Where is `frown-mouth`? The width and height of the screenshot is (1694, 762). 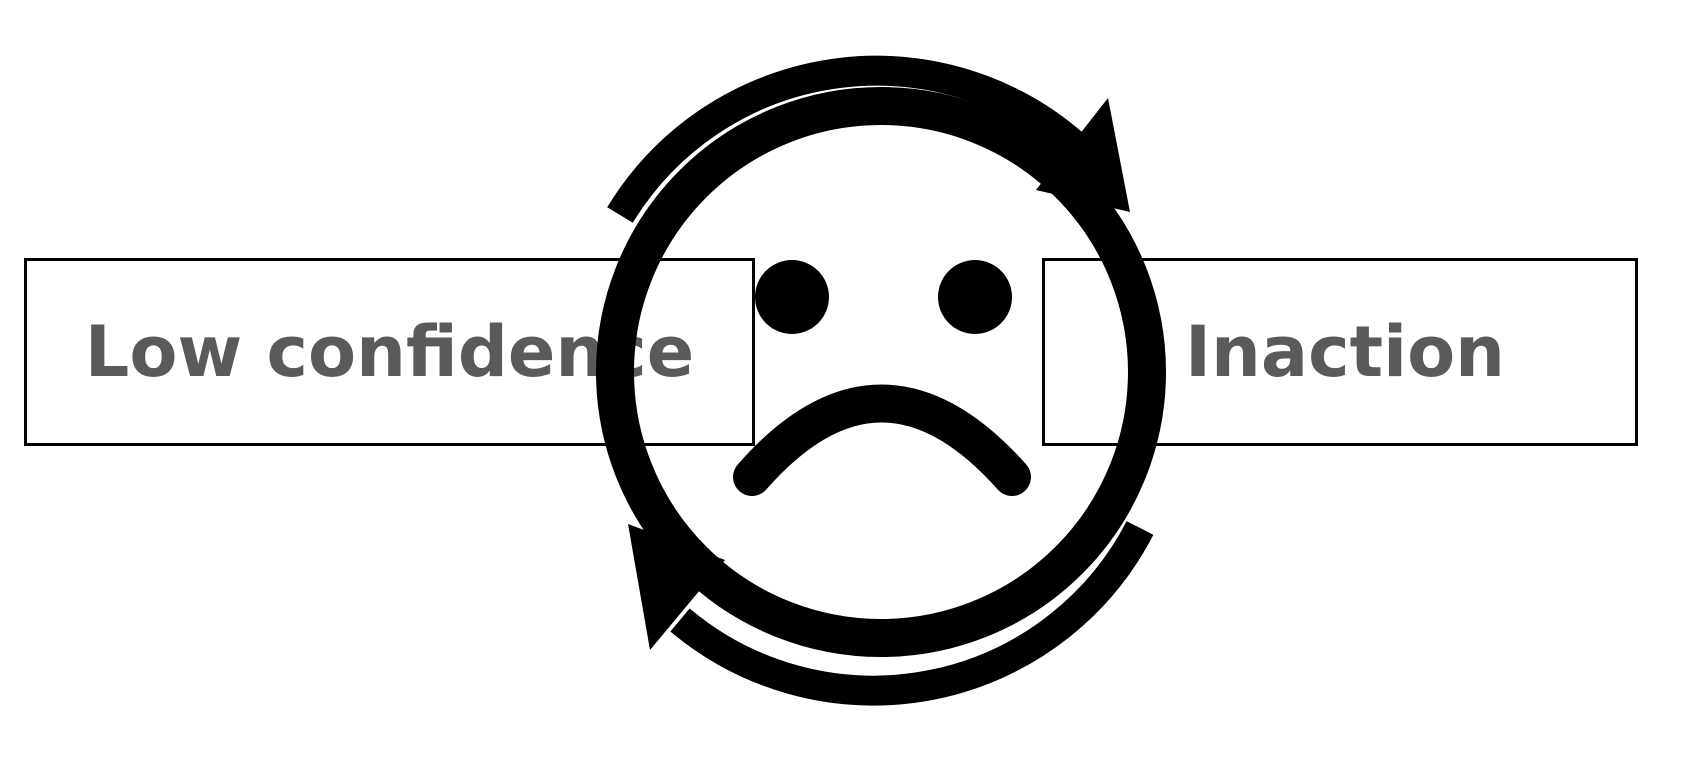
frown-mouth is located at coordinates (882, 440).